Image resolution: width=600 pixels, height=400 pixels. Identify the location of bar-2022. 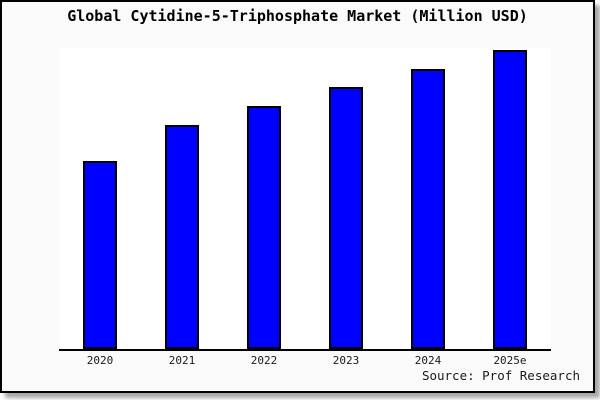
(264, 227).